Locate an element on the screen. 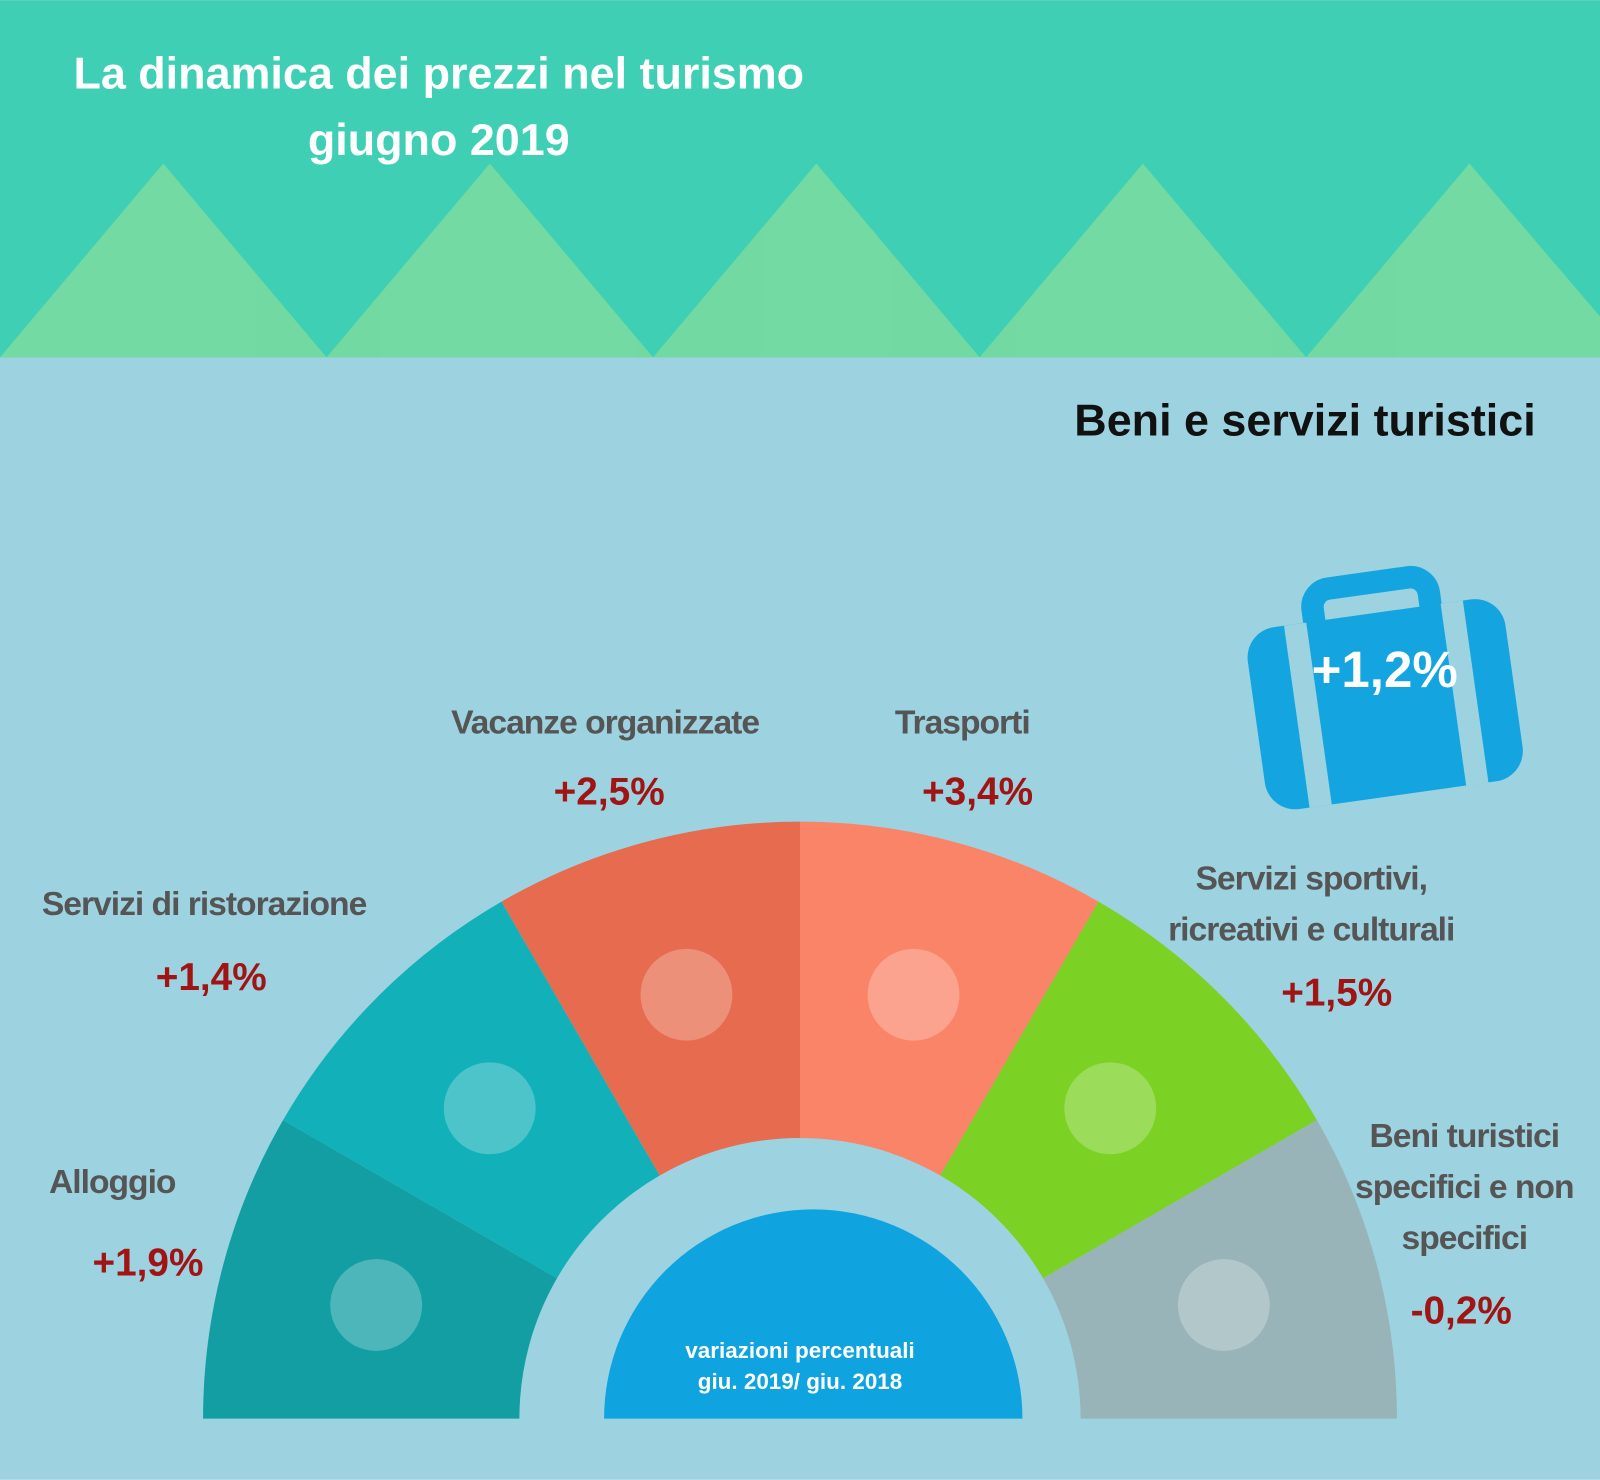  segment-label: Servizi sportivi, is located at coordinates (1311, 879).